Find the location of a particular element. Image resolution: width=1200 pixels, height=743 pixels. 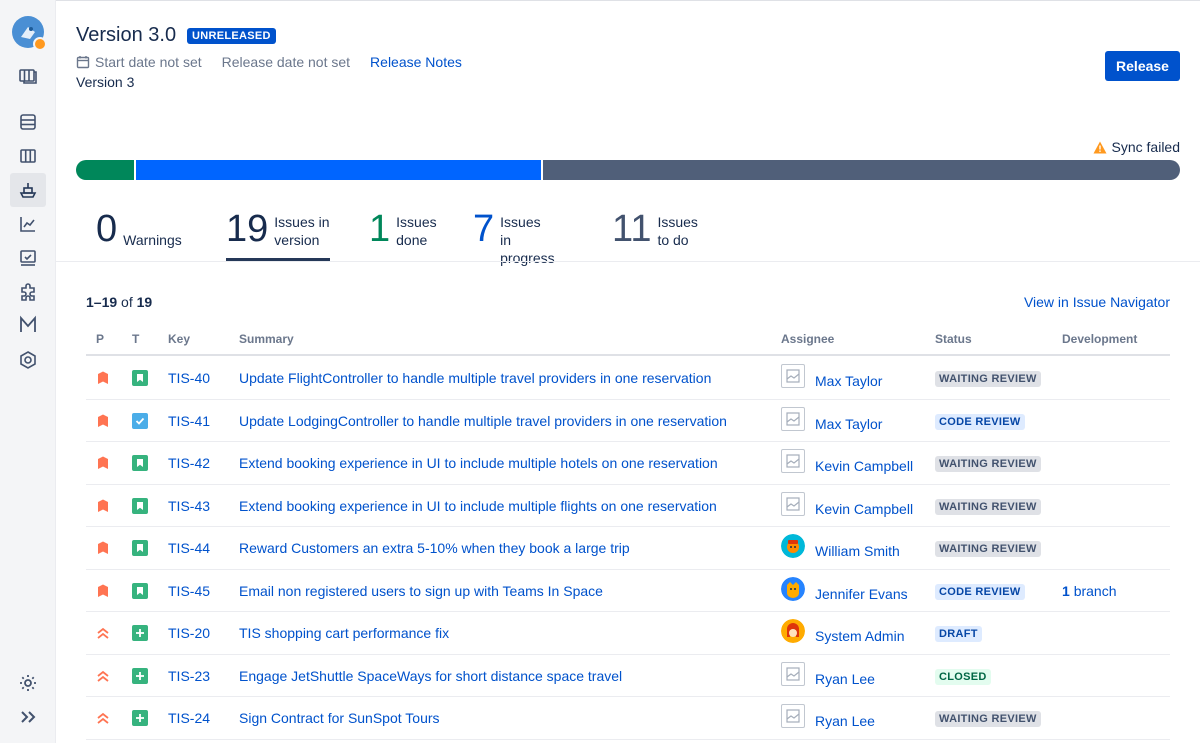

issue-summary: TIS shopping cart performance fix is located at coordinates (344, 633).